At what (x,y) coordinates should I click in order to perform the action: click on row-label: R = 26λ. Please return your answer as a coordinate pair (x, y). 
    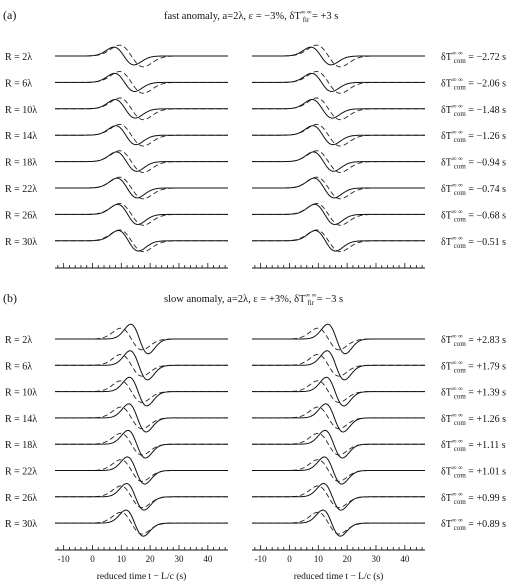
    Looking at the image, I should click on (21, 215).